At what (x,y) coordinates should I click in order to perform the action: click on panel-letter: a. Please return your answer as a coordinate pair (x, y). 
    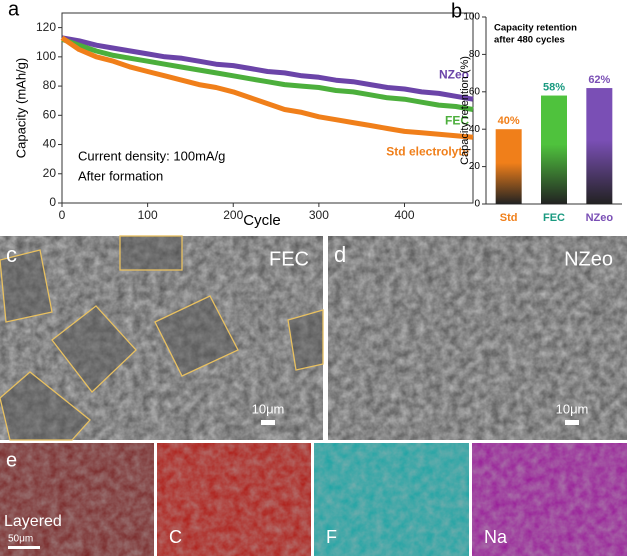
    Looking at the image, I should click on (14, 10).